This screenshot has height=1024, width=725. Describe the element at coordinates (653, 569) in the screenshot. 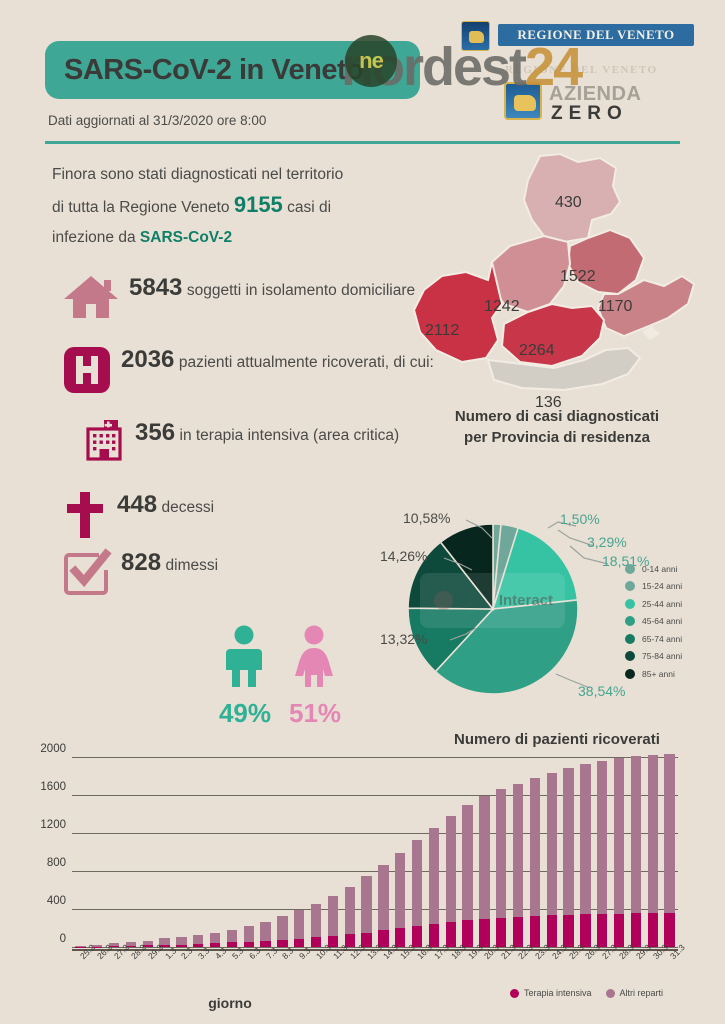

I see `legend-item: 0-14 anni` at that location.